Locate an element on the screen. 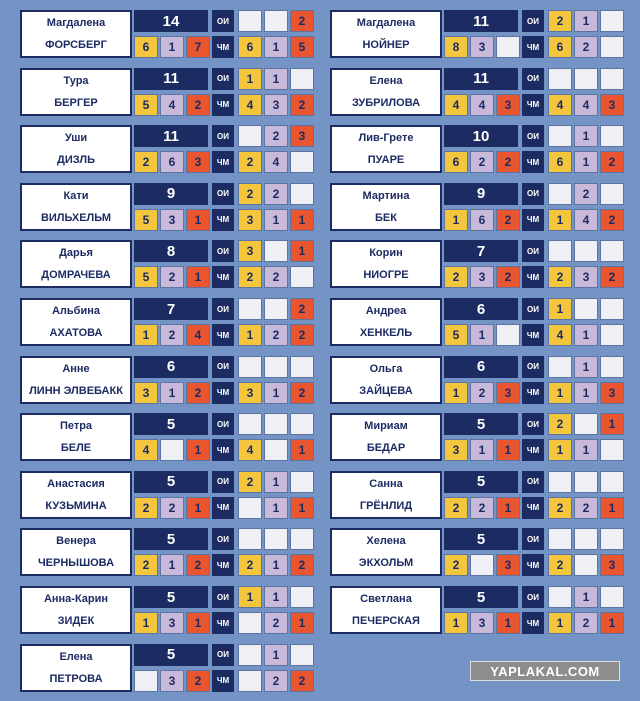  first-name: Корин is located at coordinates (386, 253).